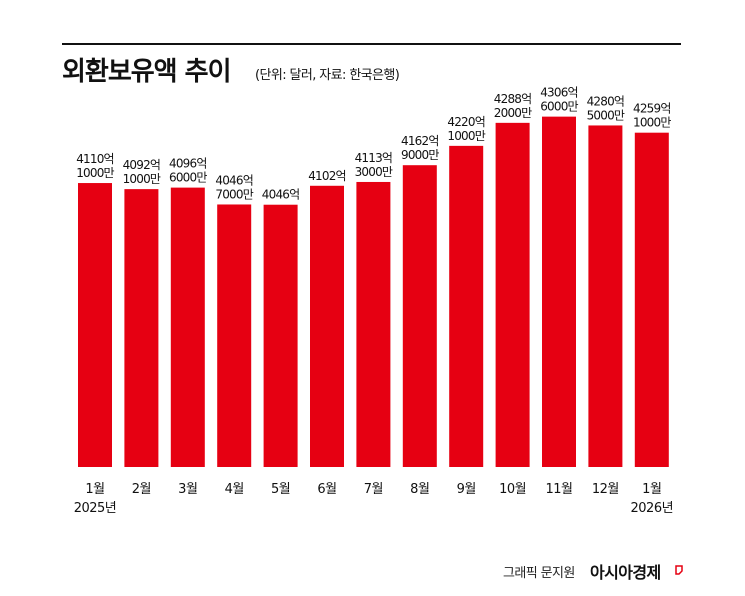 Image resolution: width=745 pixels, height=596 pixels. What do you see at coordinates (679, 570) in the screenshot?
I see `brand-mark-icon` at bounding box center [679, 570].